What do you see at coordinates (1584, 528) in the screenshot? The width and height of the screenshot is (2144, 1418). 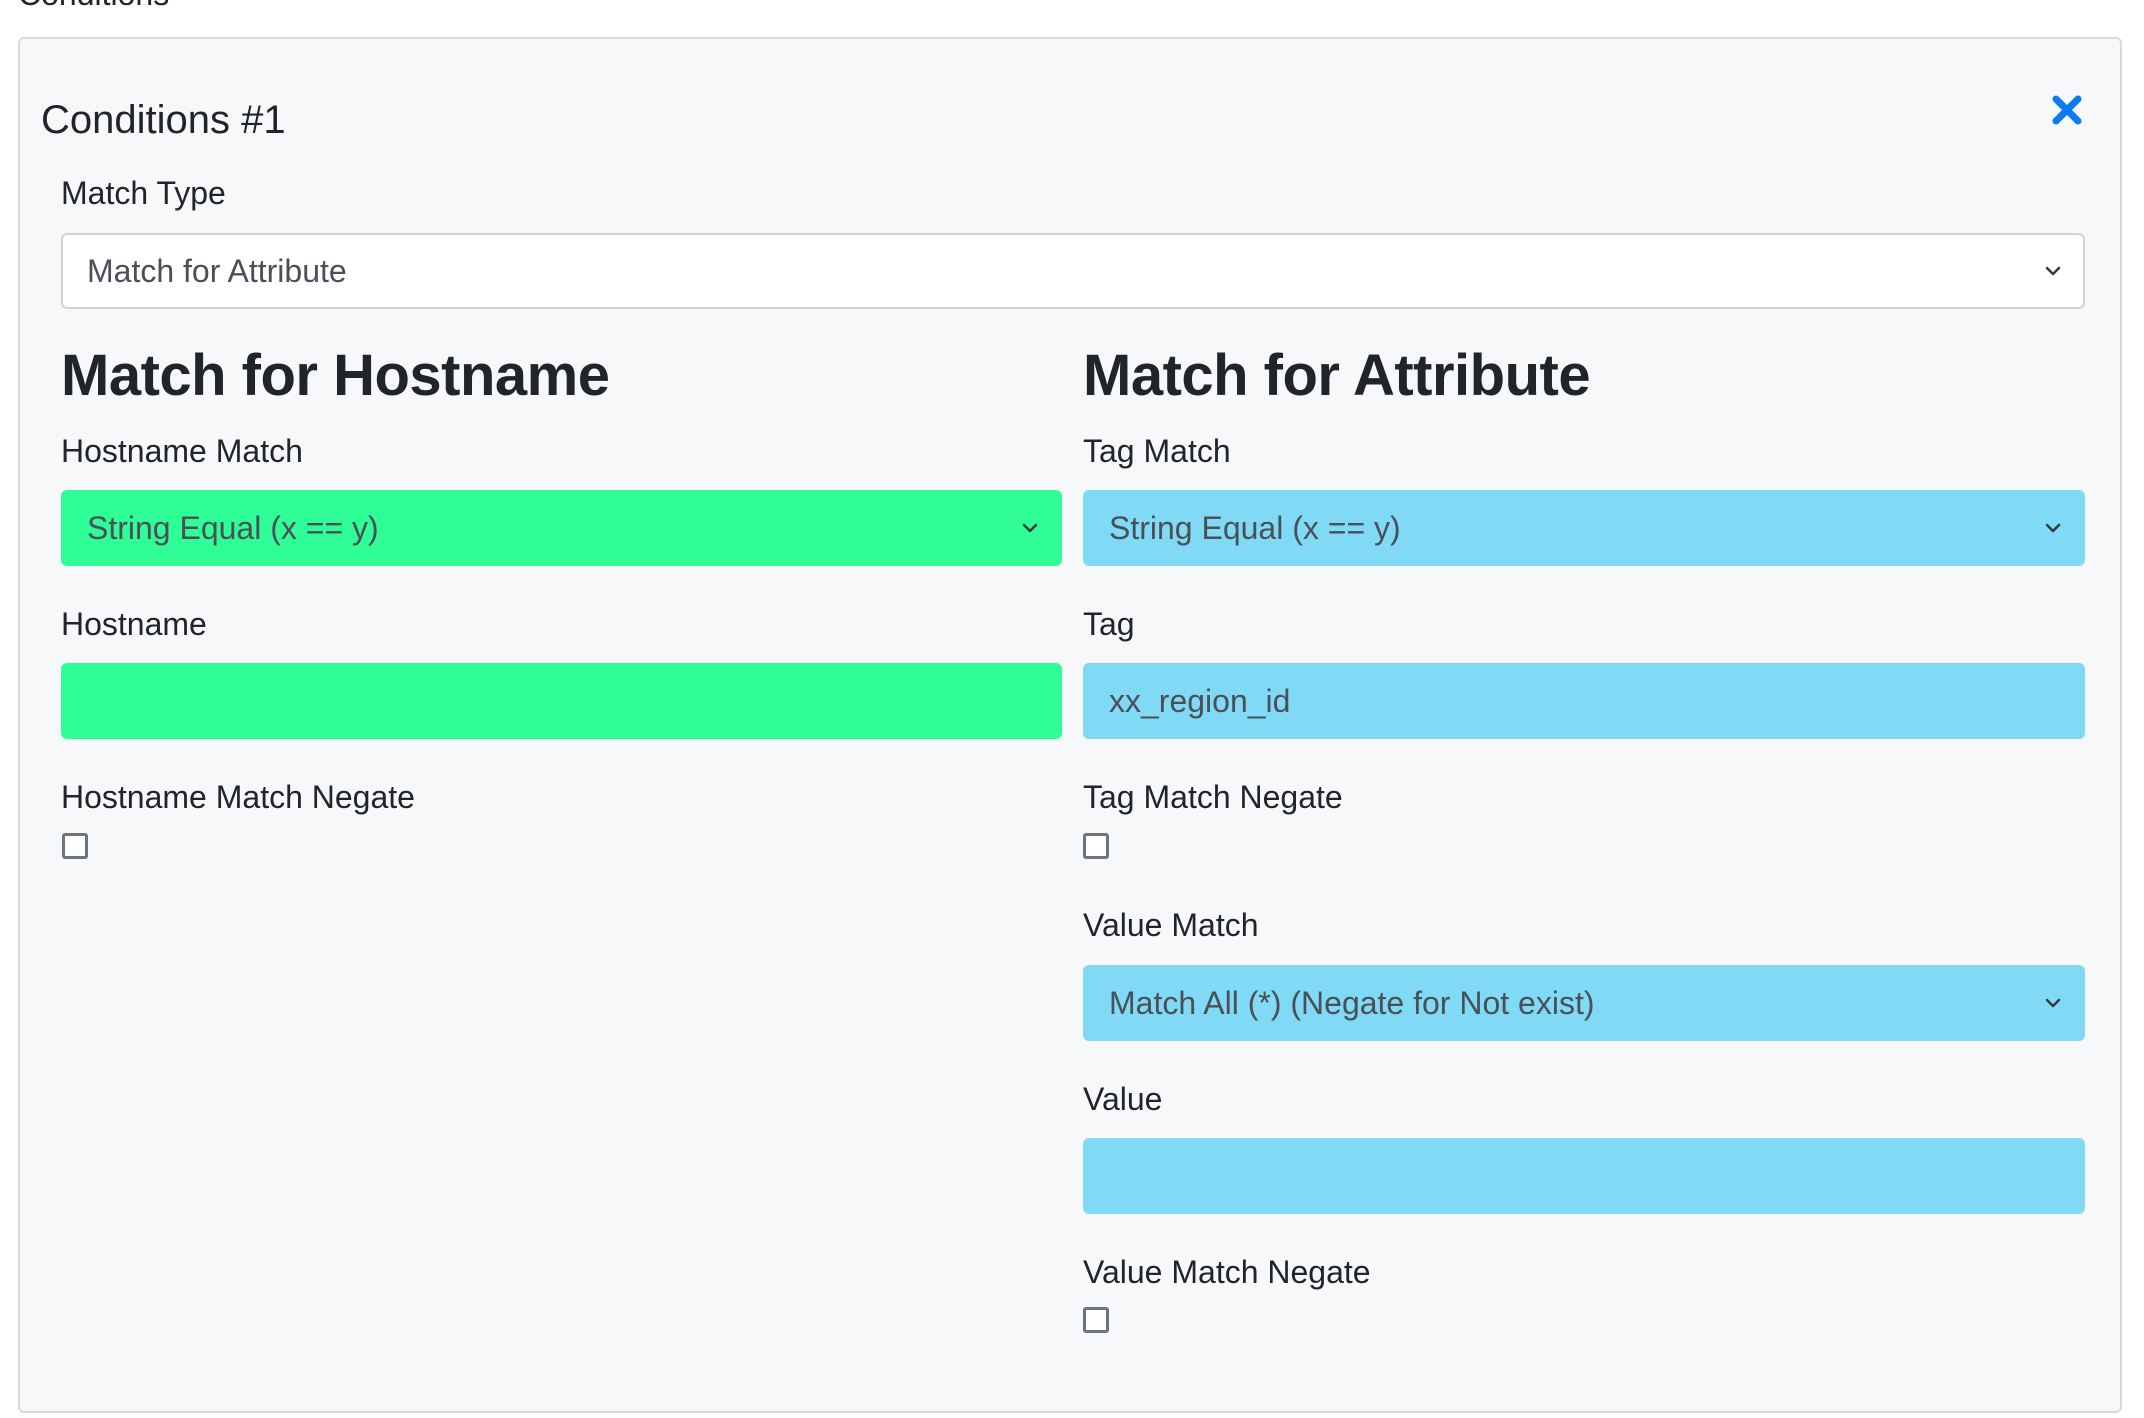 I see `tag-match-select: String Equal (x == y)` at bounding box center [1584, 528].